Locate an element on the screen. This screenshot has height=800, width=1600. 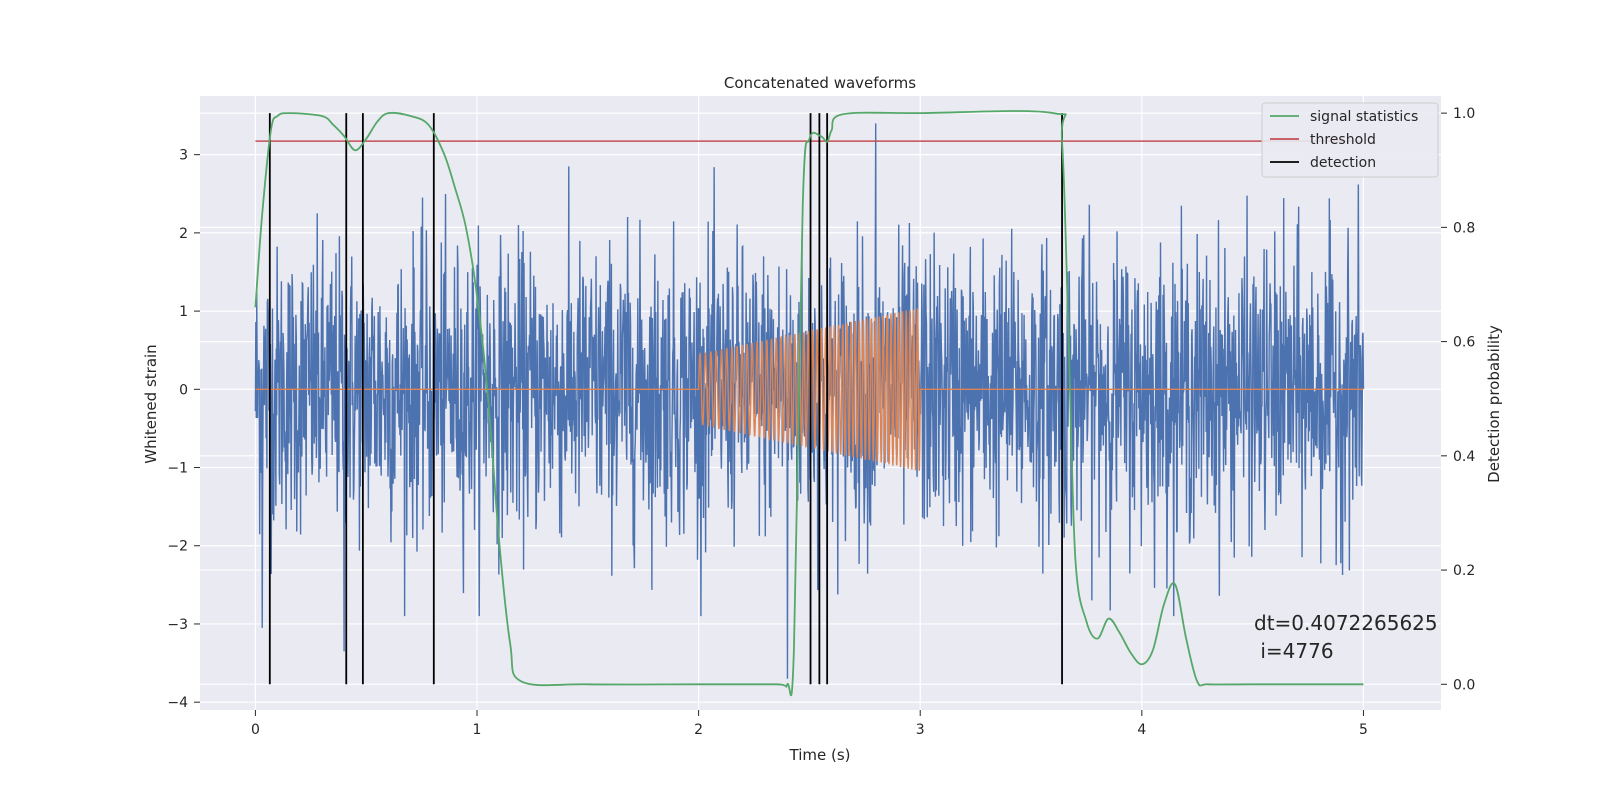
y-left-tick-label-6: 2 is located at coordinates (183, 234).